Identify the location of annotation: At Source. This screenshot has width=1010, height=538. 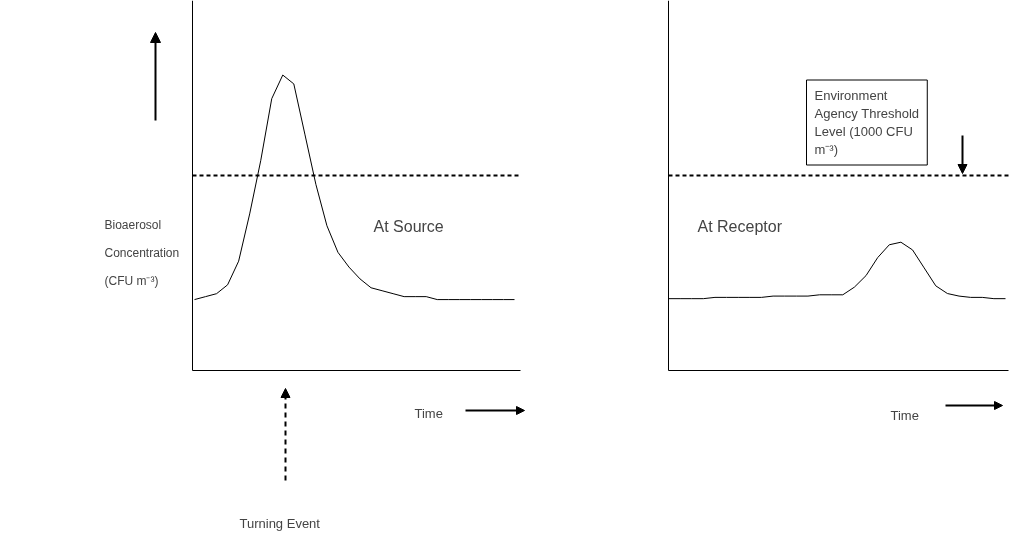
(408, 226).